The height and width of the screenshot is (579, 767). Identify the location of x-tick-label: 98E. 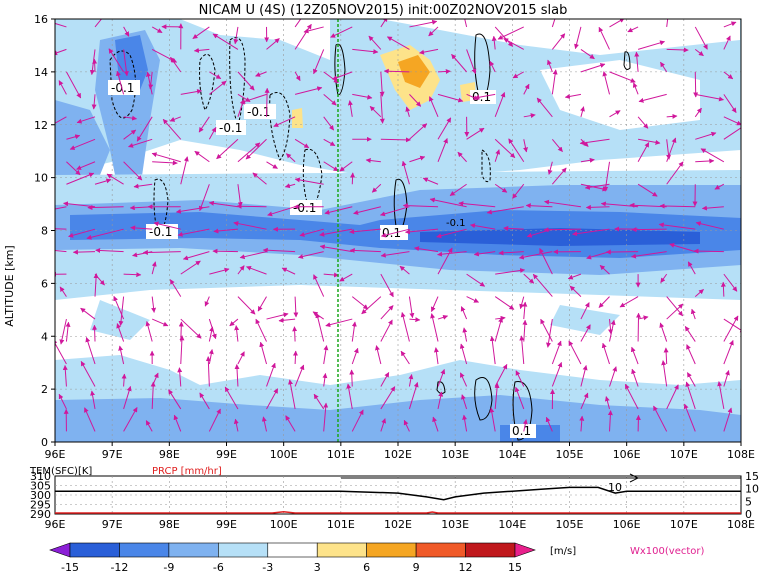
(169, 454).